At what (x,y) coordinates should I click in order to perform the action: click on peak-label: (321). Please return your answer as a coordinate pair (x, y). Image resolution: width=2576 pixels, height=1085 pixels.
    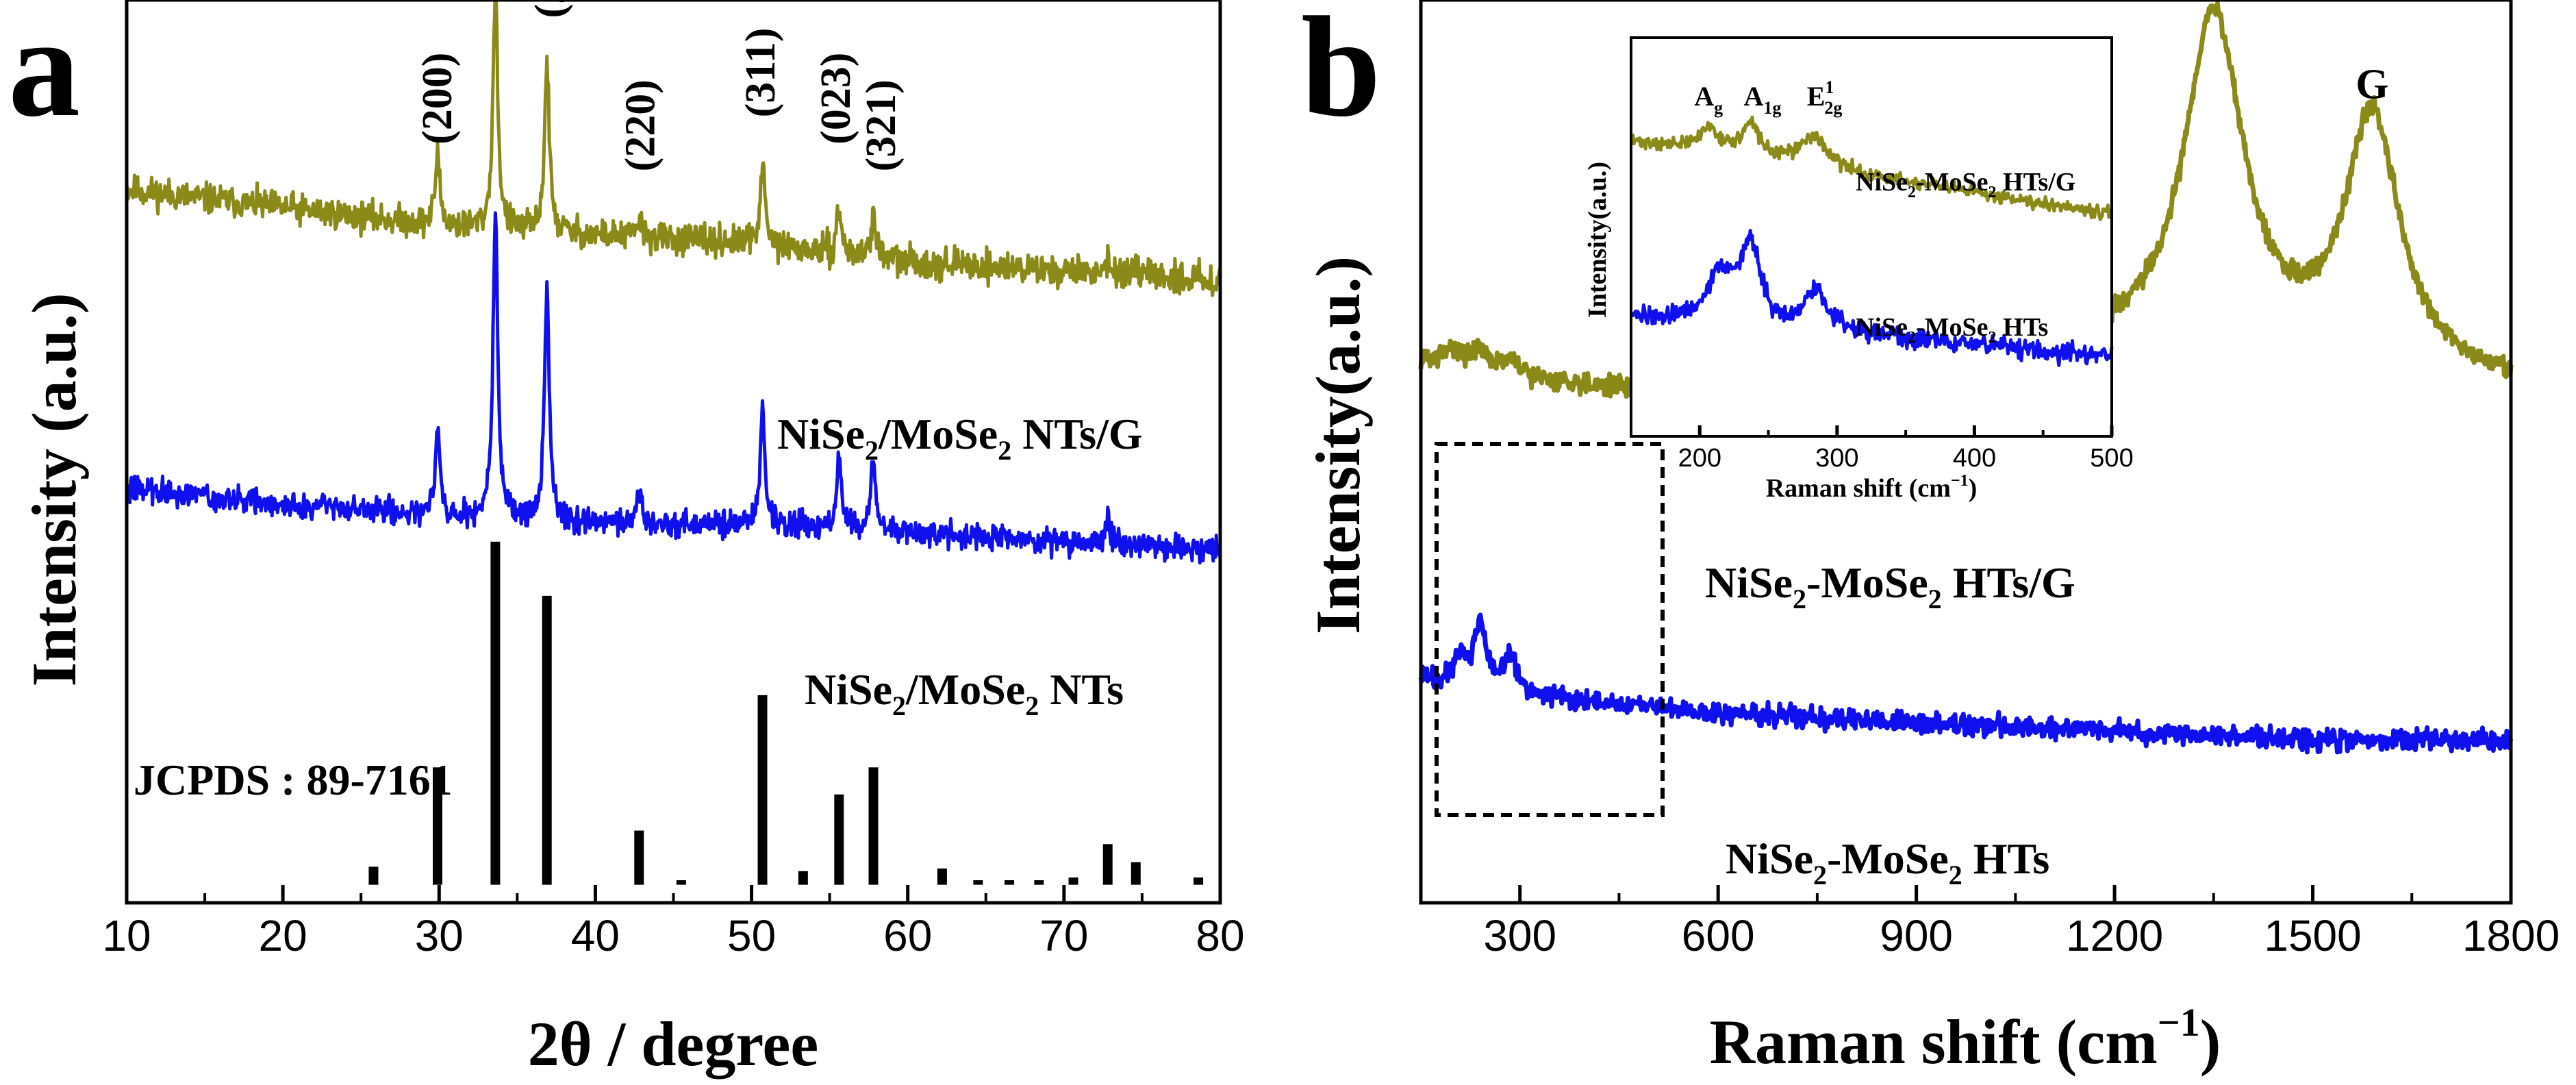
    Looking at the image, I should click on (881, 125).